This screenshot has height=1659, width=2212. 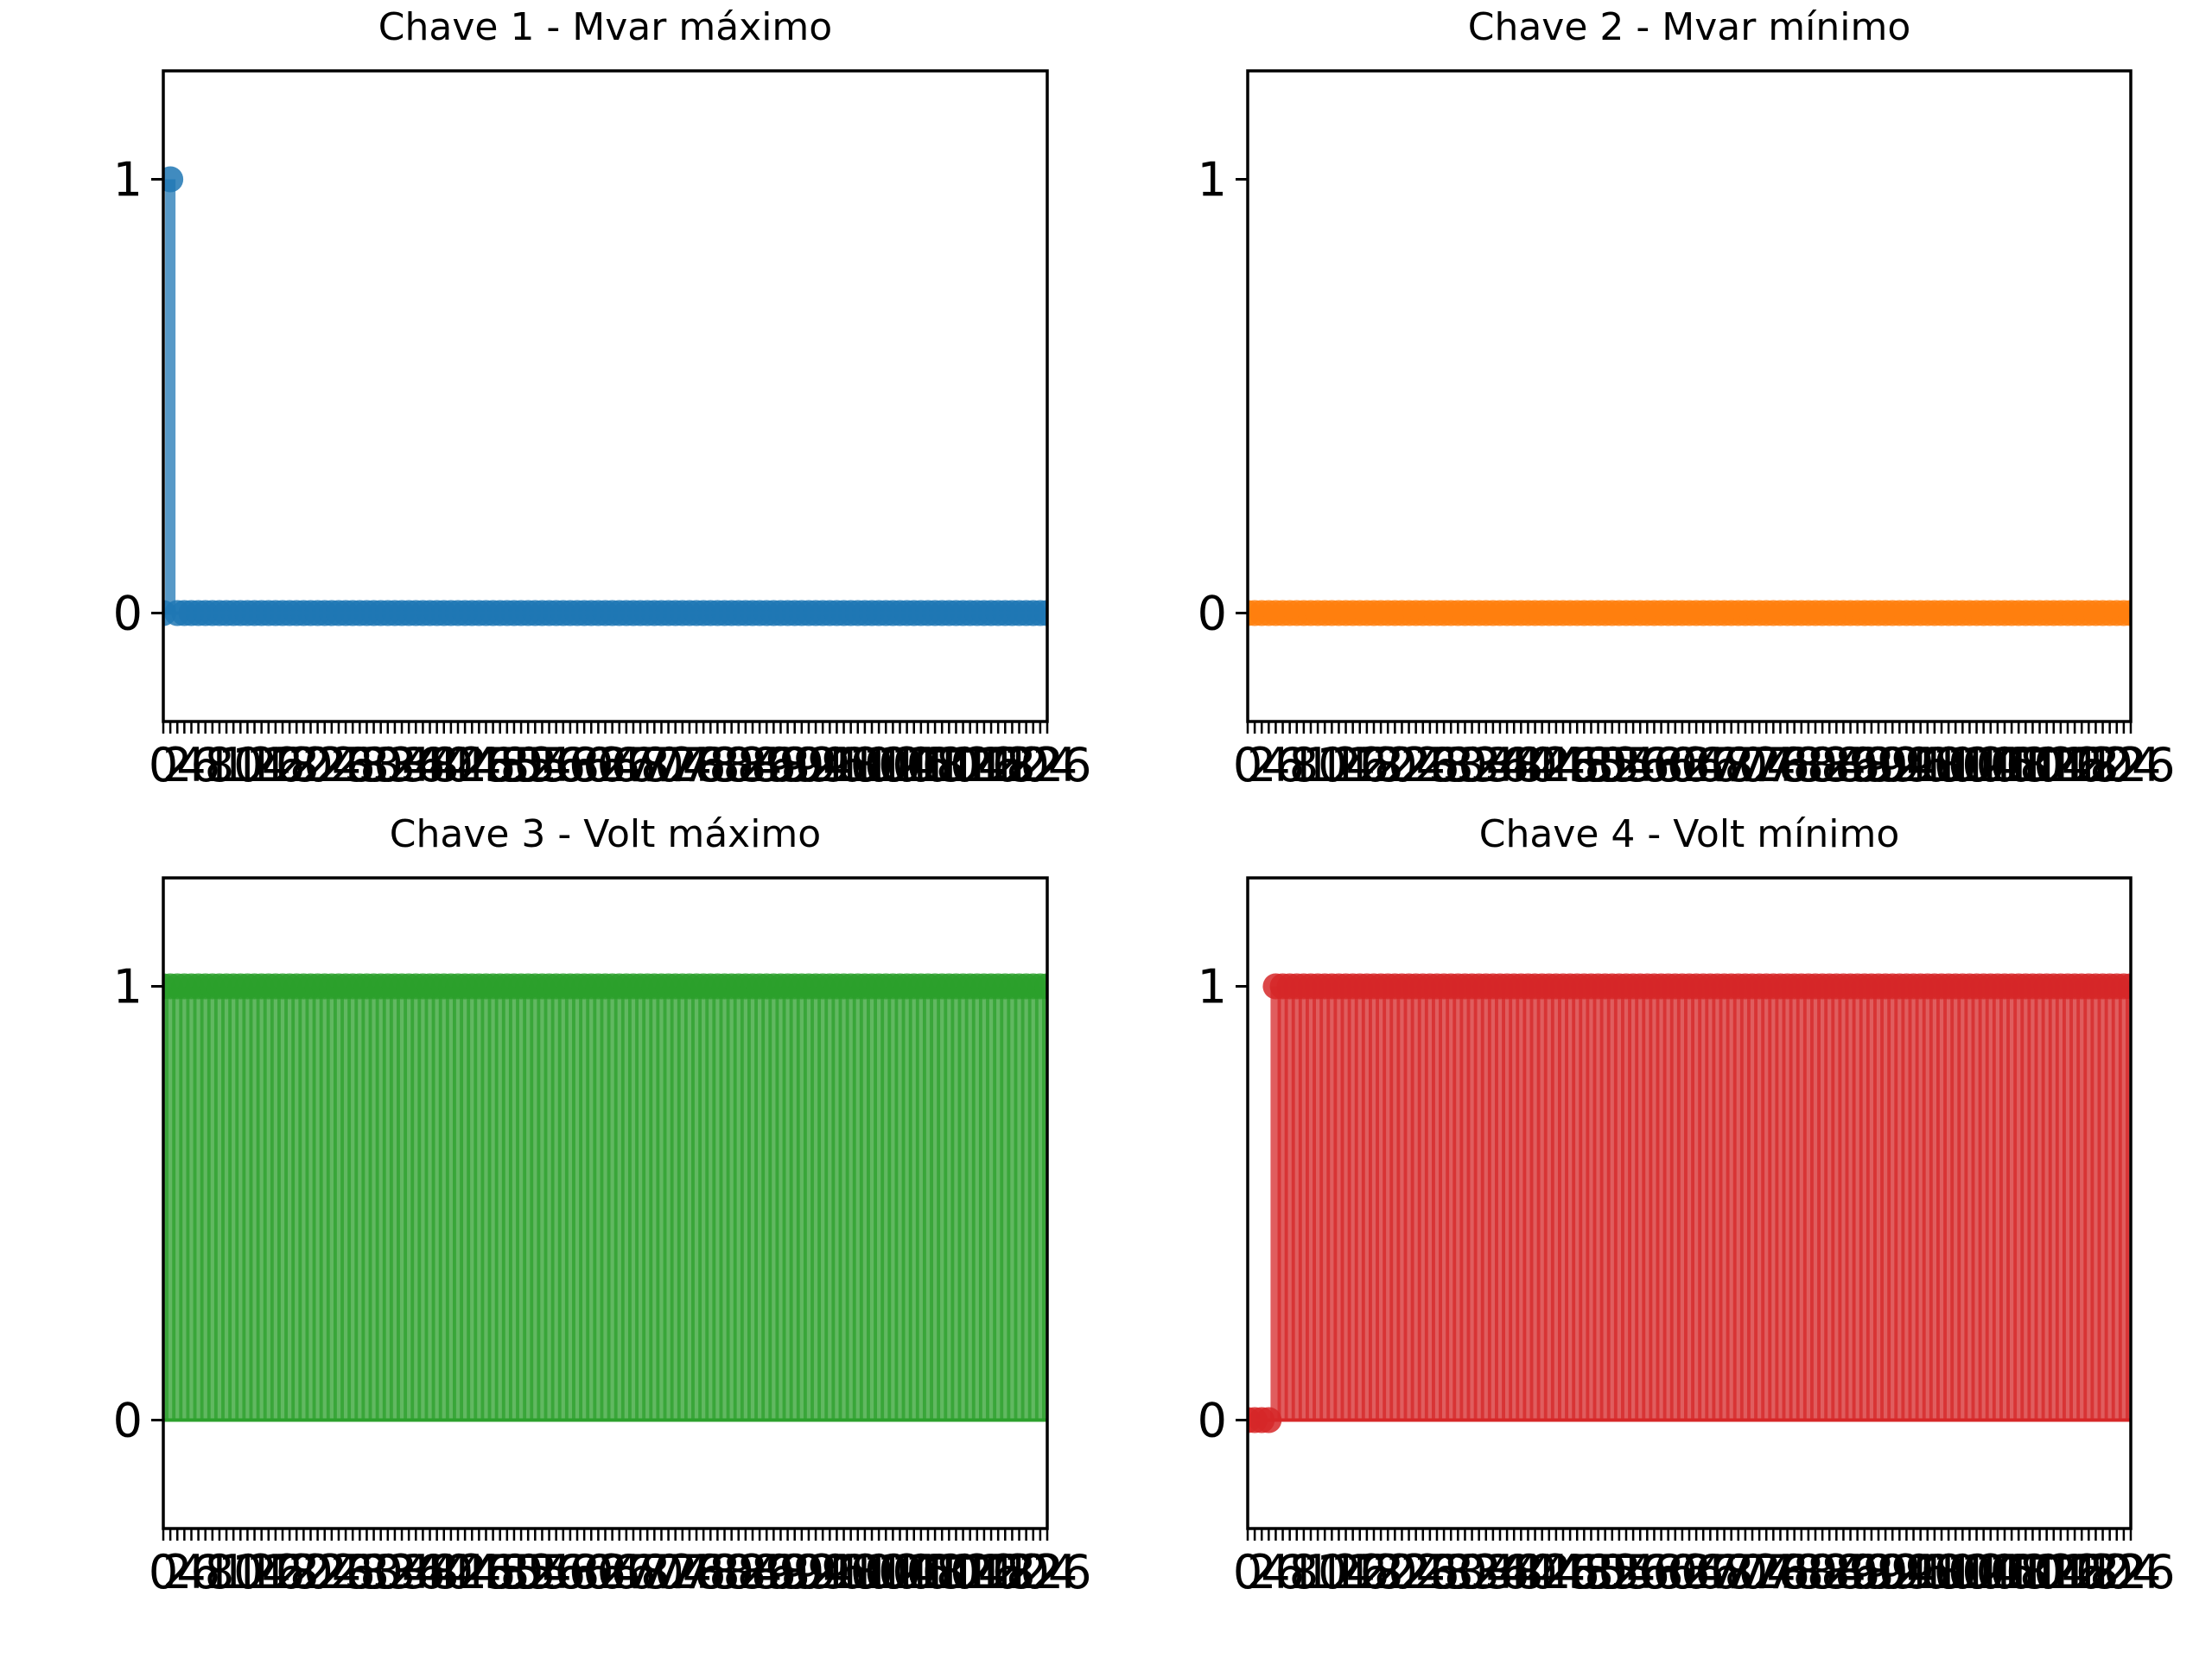 What do you see at coordinates (1612, 765) in the screenshot?
I see `x-tick-label: 52` at bounding box center [1612, 765].